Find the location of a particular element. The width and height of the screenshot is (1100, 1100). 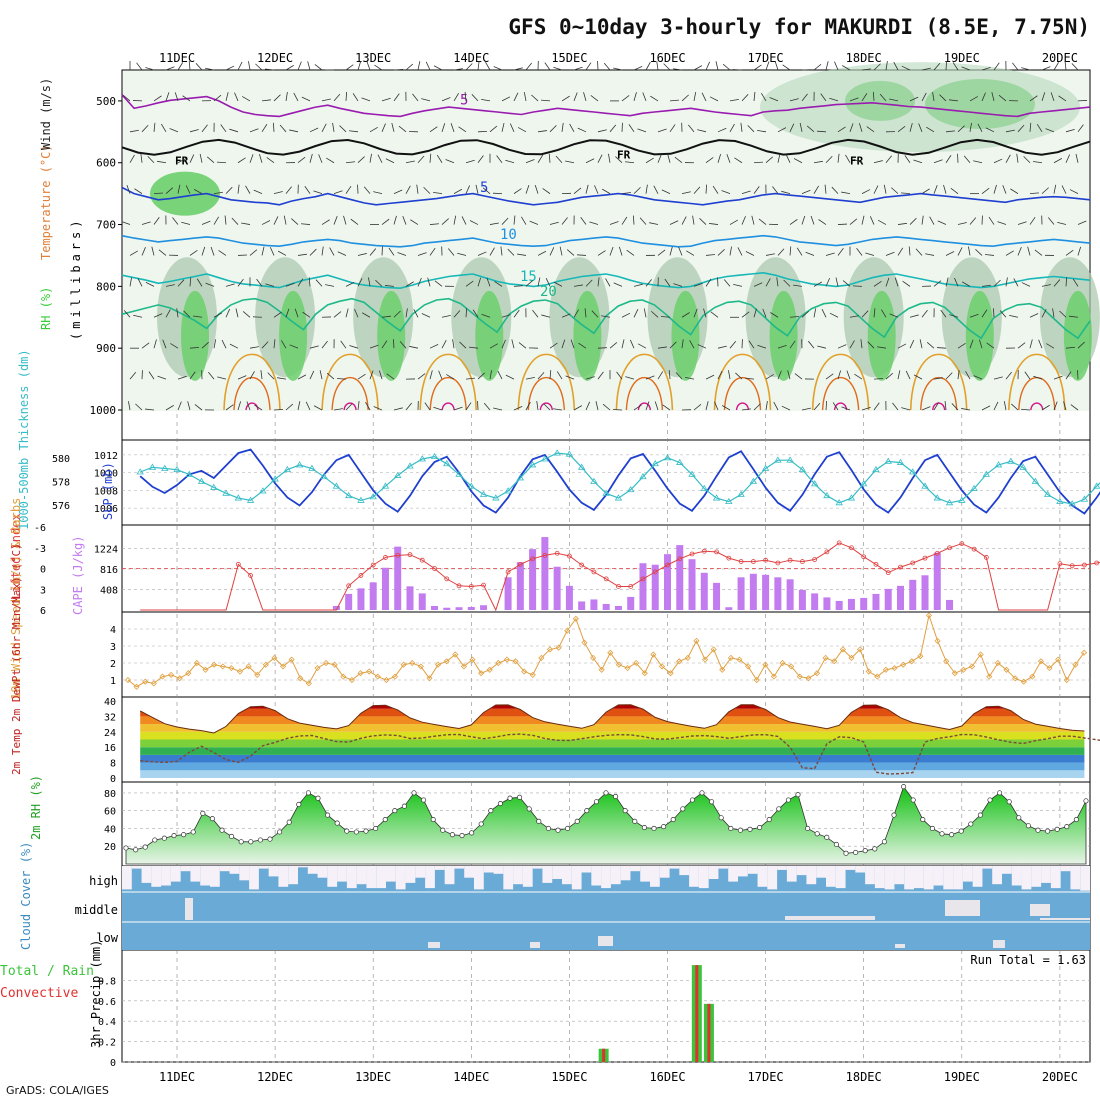

temperature-contour-label: 20 is located at coordinates (548, 292).